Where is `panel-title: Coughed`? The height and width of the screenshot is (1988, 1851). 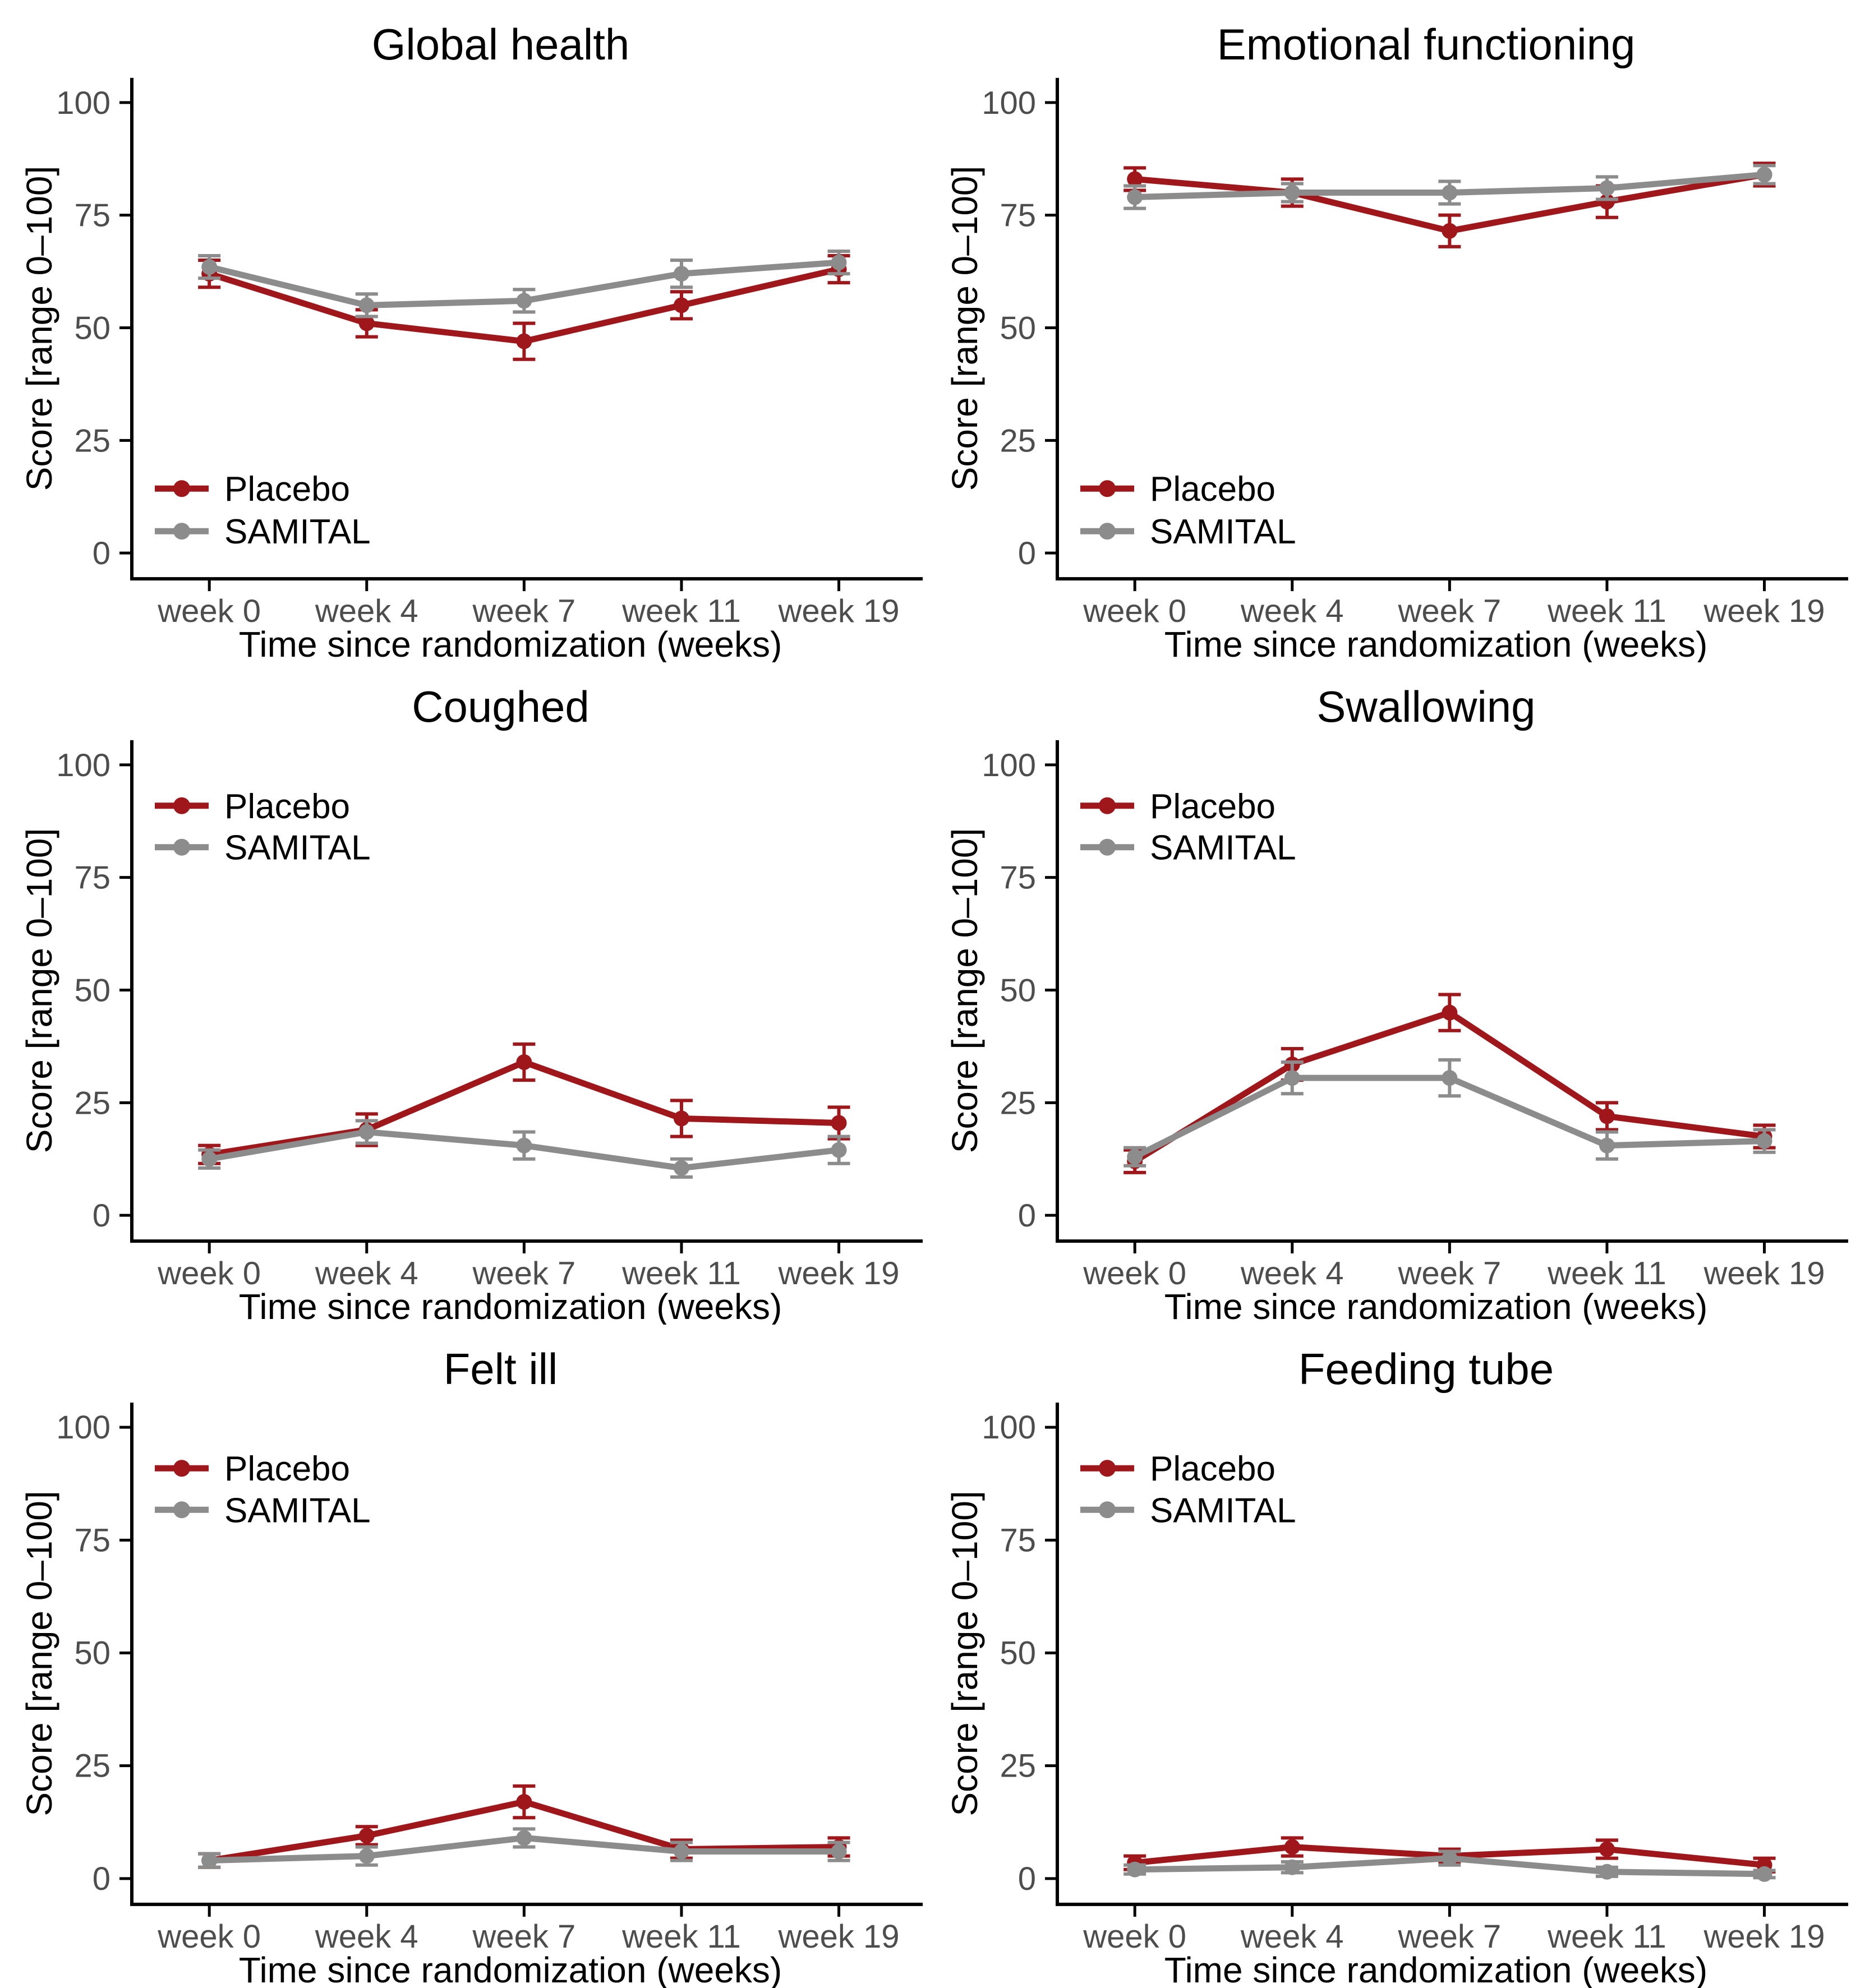
panel-title: Coughed is located at coordinates (501, 706).